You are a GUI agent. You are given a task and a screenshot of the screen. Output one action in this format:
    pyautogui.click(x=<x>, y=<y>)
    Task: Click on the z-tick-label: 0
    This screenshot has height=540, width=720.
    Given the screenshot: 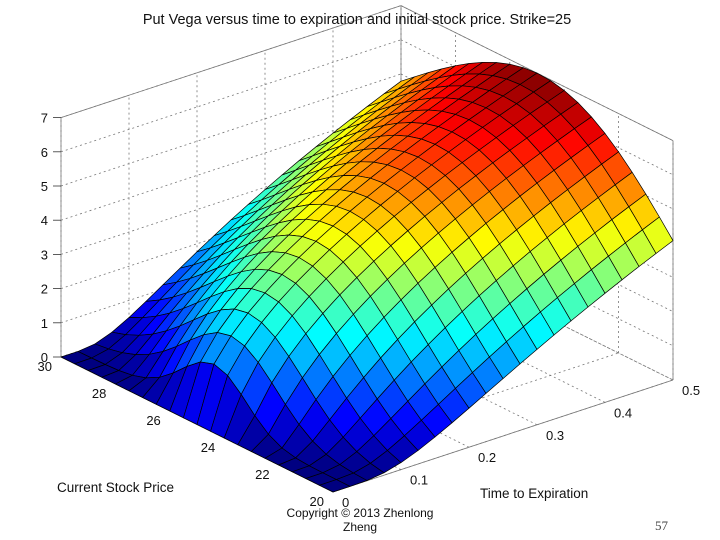 What is the action you would take?
    pyautogui.click(x=44, y=357)
    